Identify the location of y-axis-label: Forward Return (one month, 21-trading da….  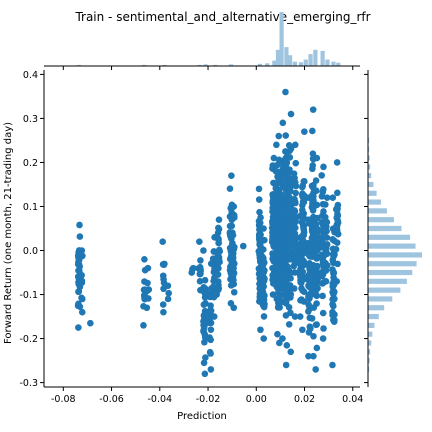
(8, 233).